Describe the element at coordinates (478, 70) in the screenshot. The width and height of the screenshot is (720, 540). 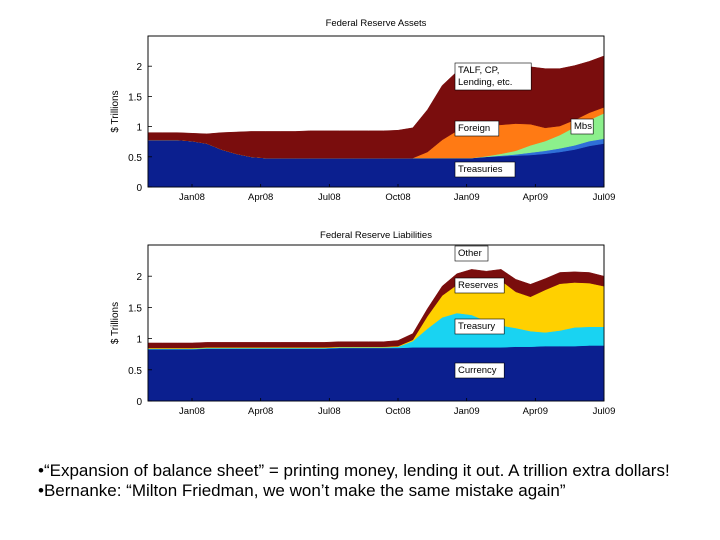
I see `series-label-text: TALF, CP,` at that location.